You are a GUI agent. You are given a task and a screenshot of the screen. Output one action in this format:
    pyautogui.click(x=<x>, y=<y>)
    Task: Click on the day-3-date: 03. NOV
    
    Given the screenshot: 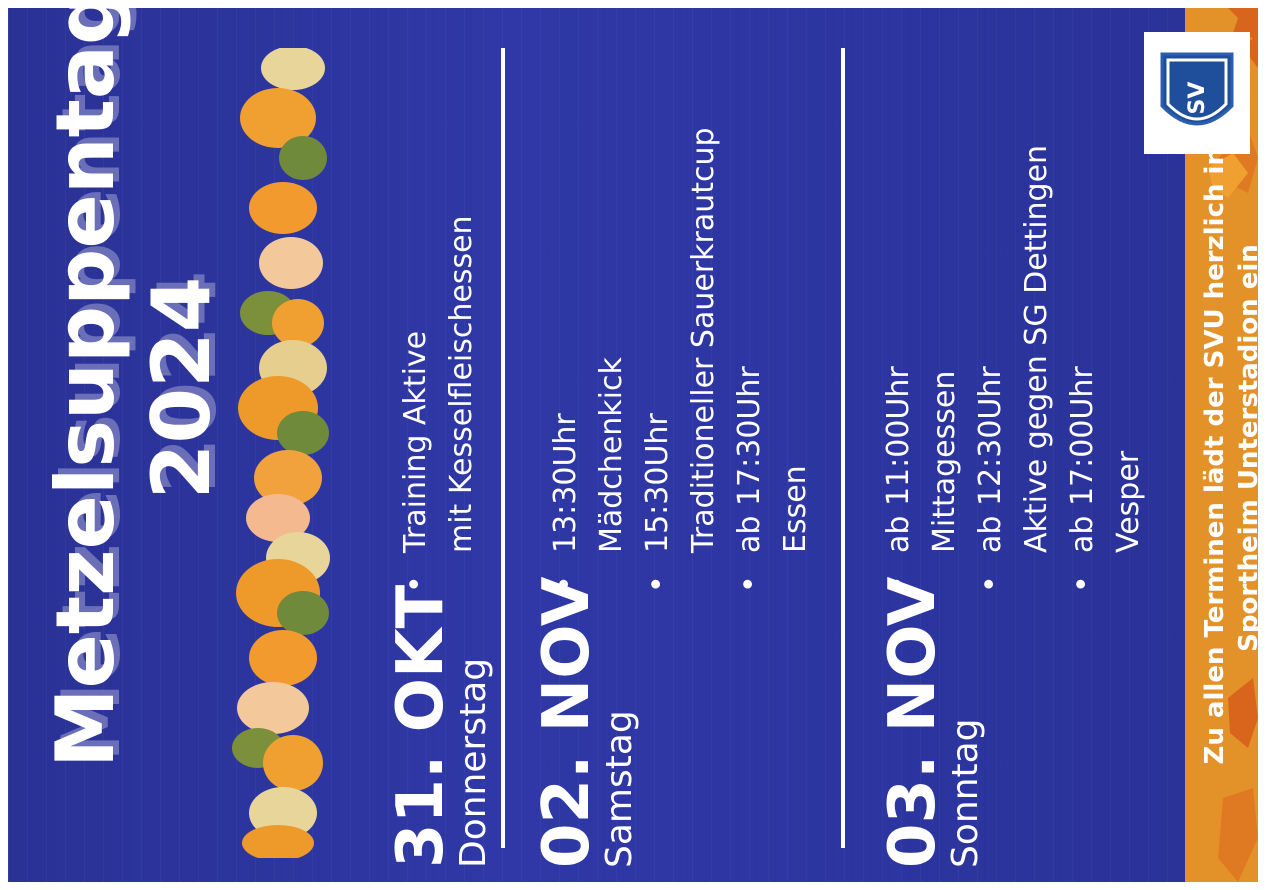 What is the action you would take?
    pyautogui.click(x=913, y=722)
    